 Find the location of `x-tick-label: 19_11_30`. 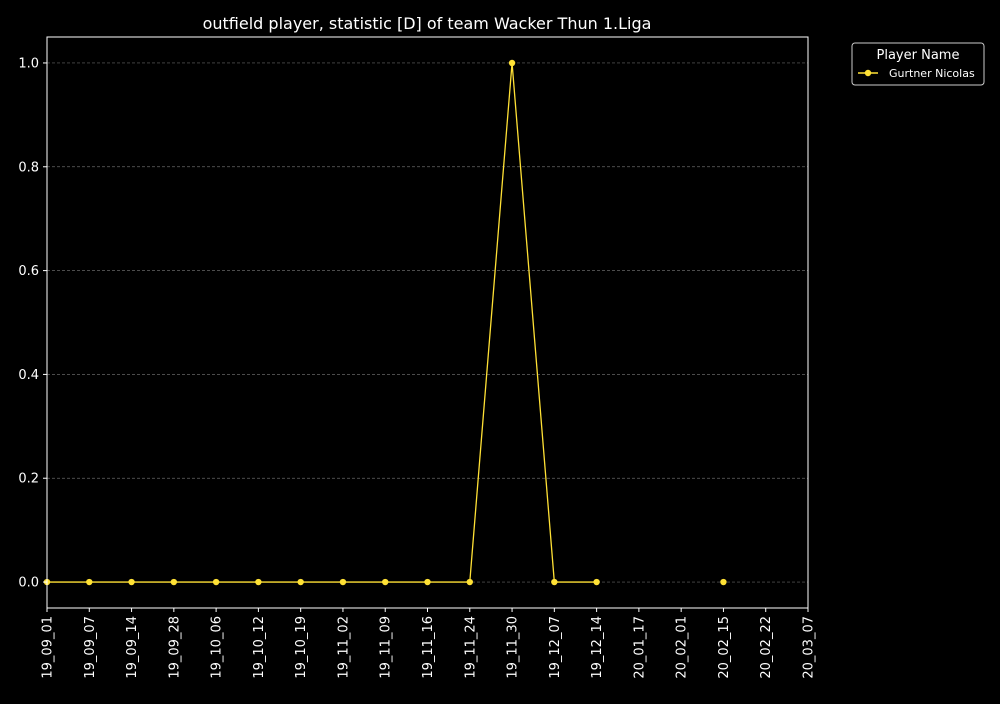

x-tick-label: 19_11_30 is located at coordinates (513, 647).